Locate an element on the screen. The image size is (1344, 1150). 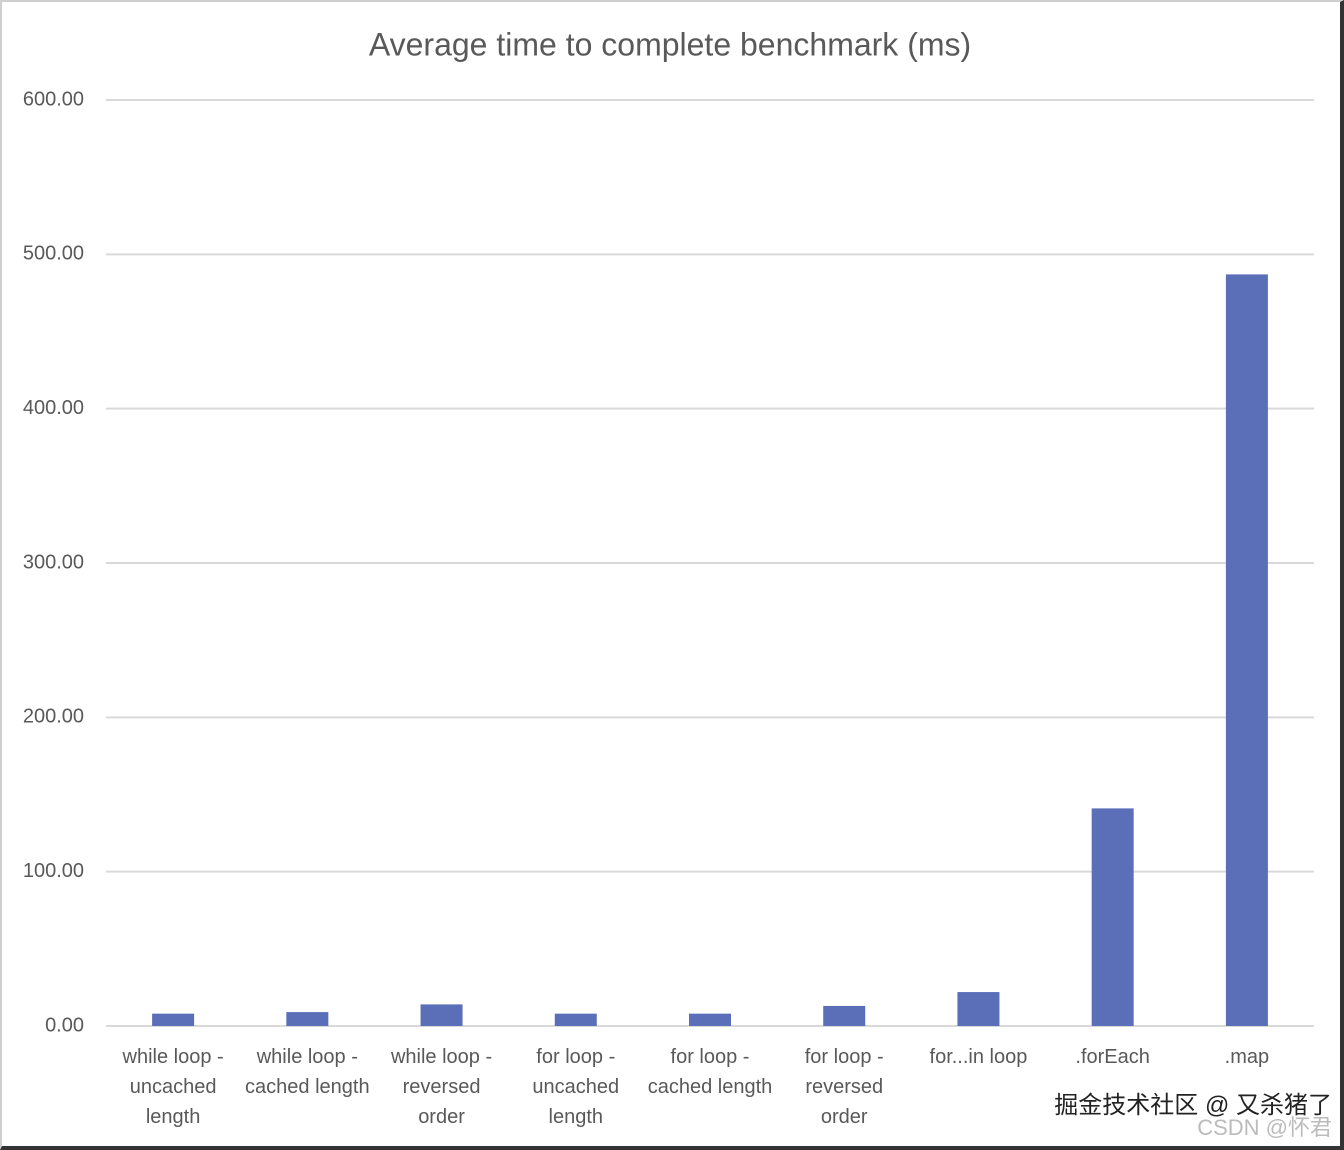
x-tick-label: while loop - cached length is located at coordinates (307, 1072).